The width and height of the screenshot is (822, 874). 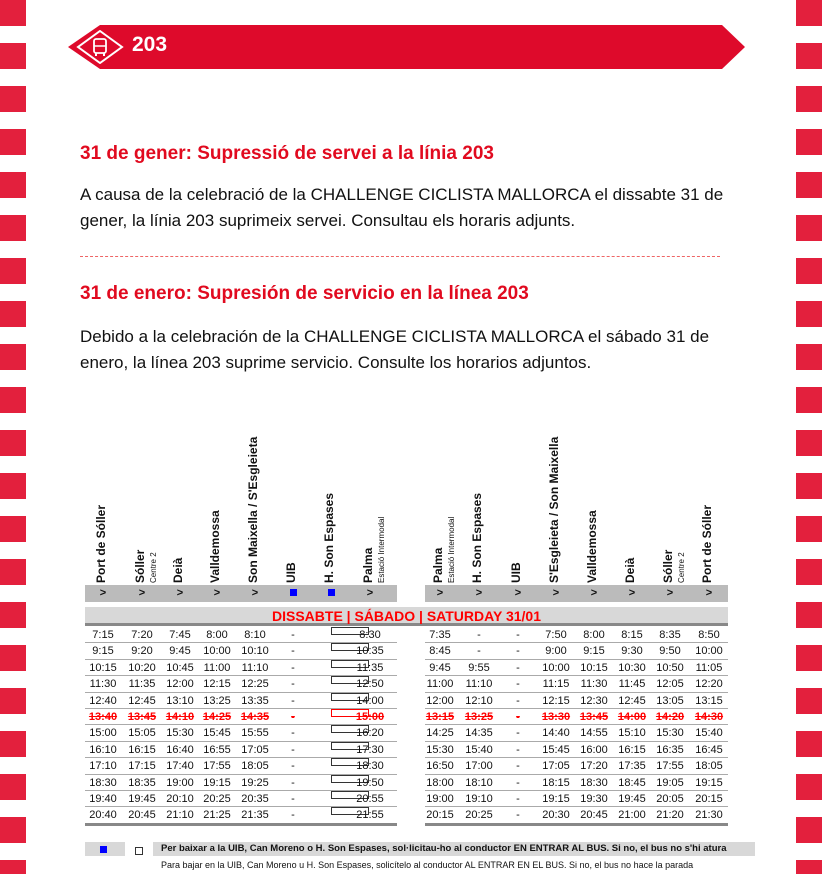 I want to click on time-cell: 21:00, so click(x=632, y=815).